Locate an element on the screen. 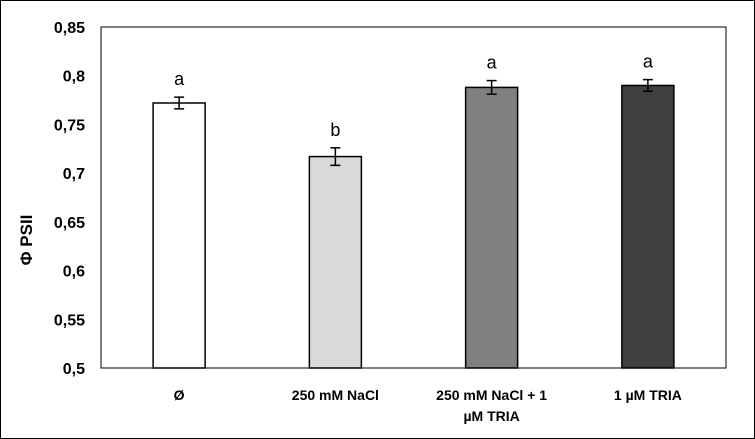 The height and width of the screenshot is (439, 755). y-axis-title-text: Φ PSII is located at coordinates (26, 240).